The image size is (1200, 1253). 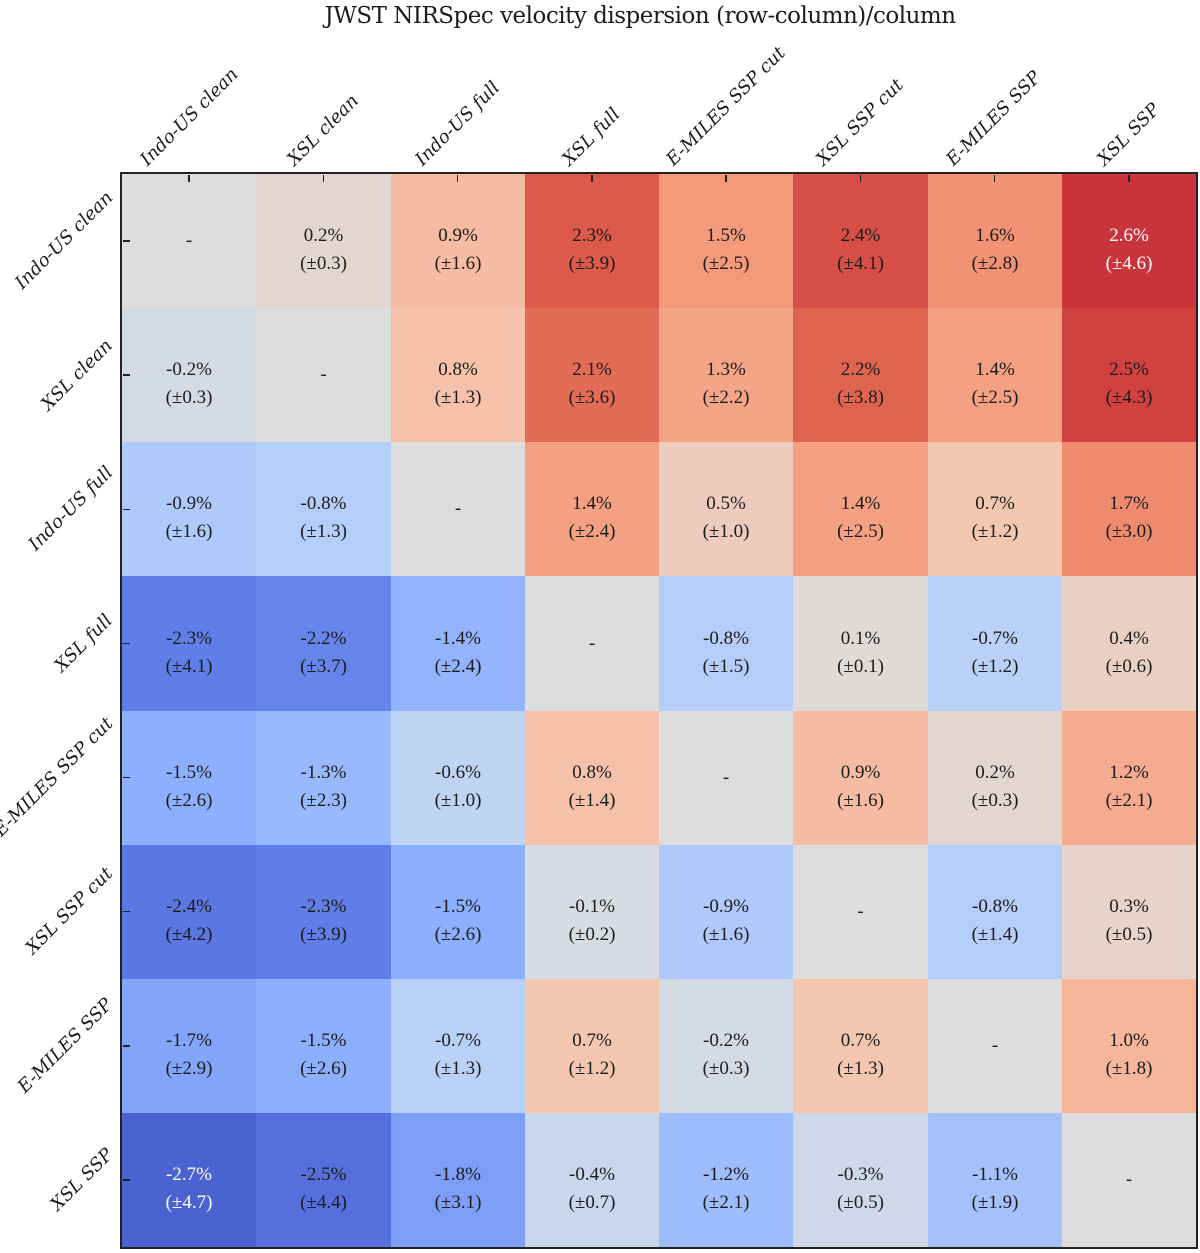 I want to click on cell-annotation: 0.7% (±1.2), so click(x=592, y=1050).